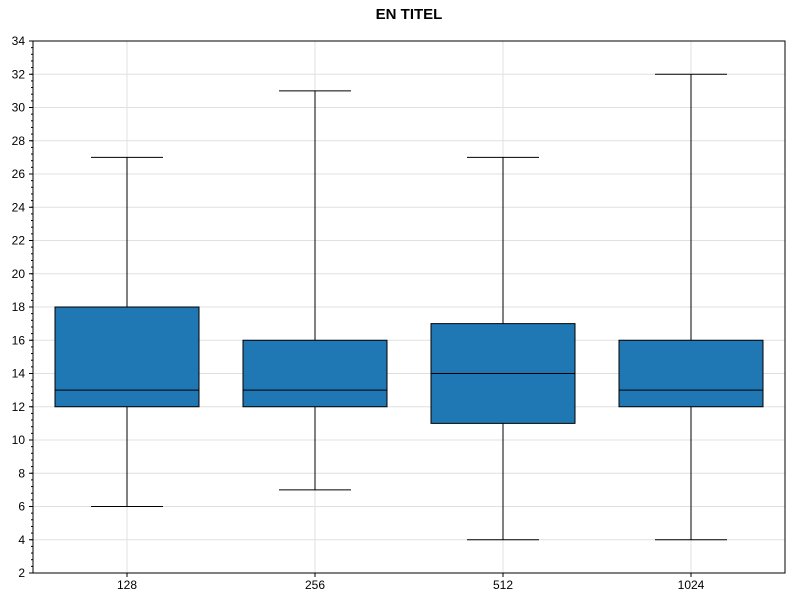 This screenshot has height=600, width=800. Describe the element at coordinates (19, 141) in the screenshot. I see `y-tick-label: 28` at that location.